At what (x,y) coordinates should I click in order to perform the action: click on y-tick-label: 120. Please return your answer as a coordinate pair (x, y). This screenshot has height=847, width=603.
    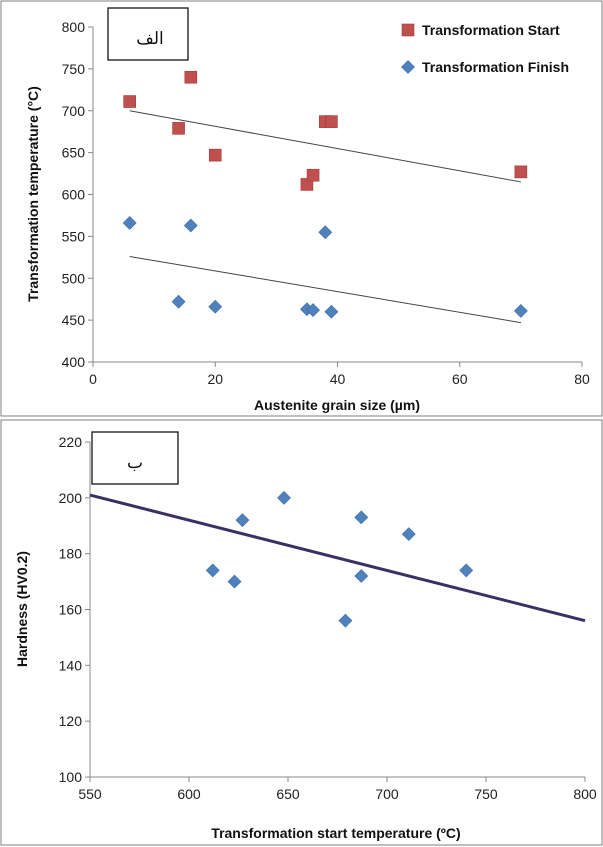
    Looking at the image, I should click on (71, 721).